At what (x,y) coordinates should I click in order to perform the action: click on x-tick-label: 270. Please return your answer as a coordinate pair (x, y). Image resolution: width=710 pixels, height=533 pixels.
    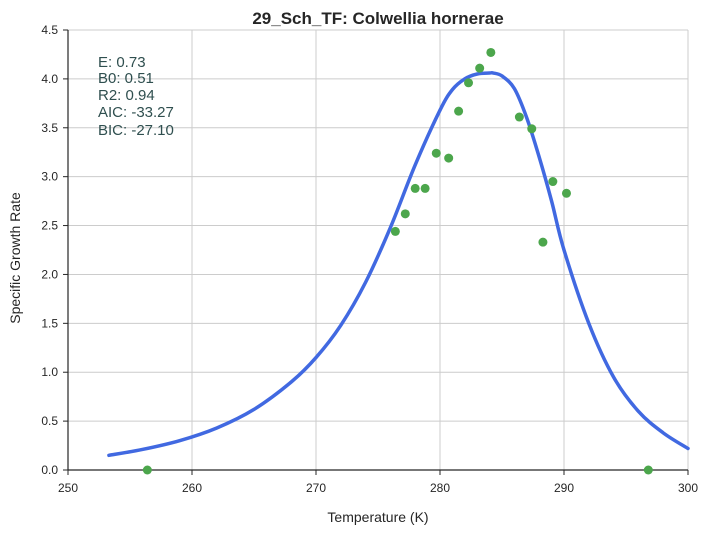
    Looking at the image, I should click on (316, 488).